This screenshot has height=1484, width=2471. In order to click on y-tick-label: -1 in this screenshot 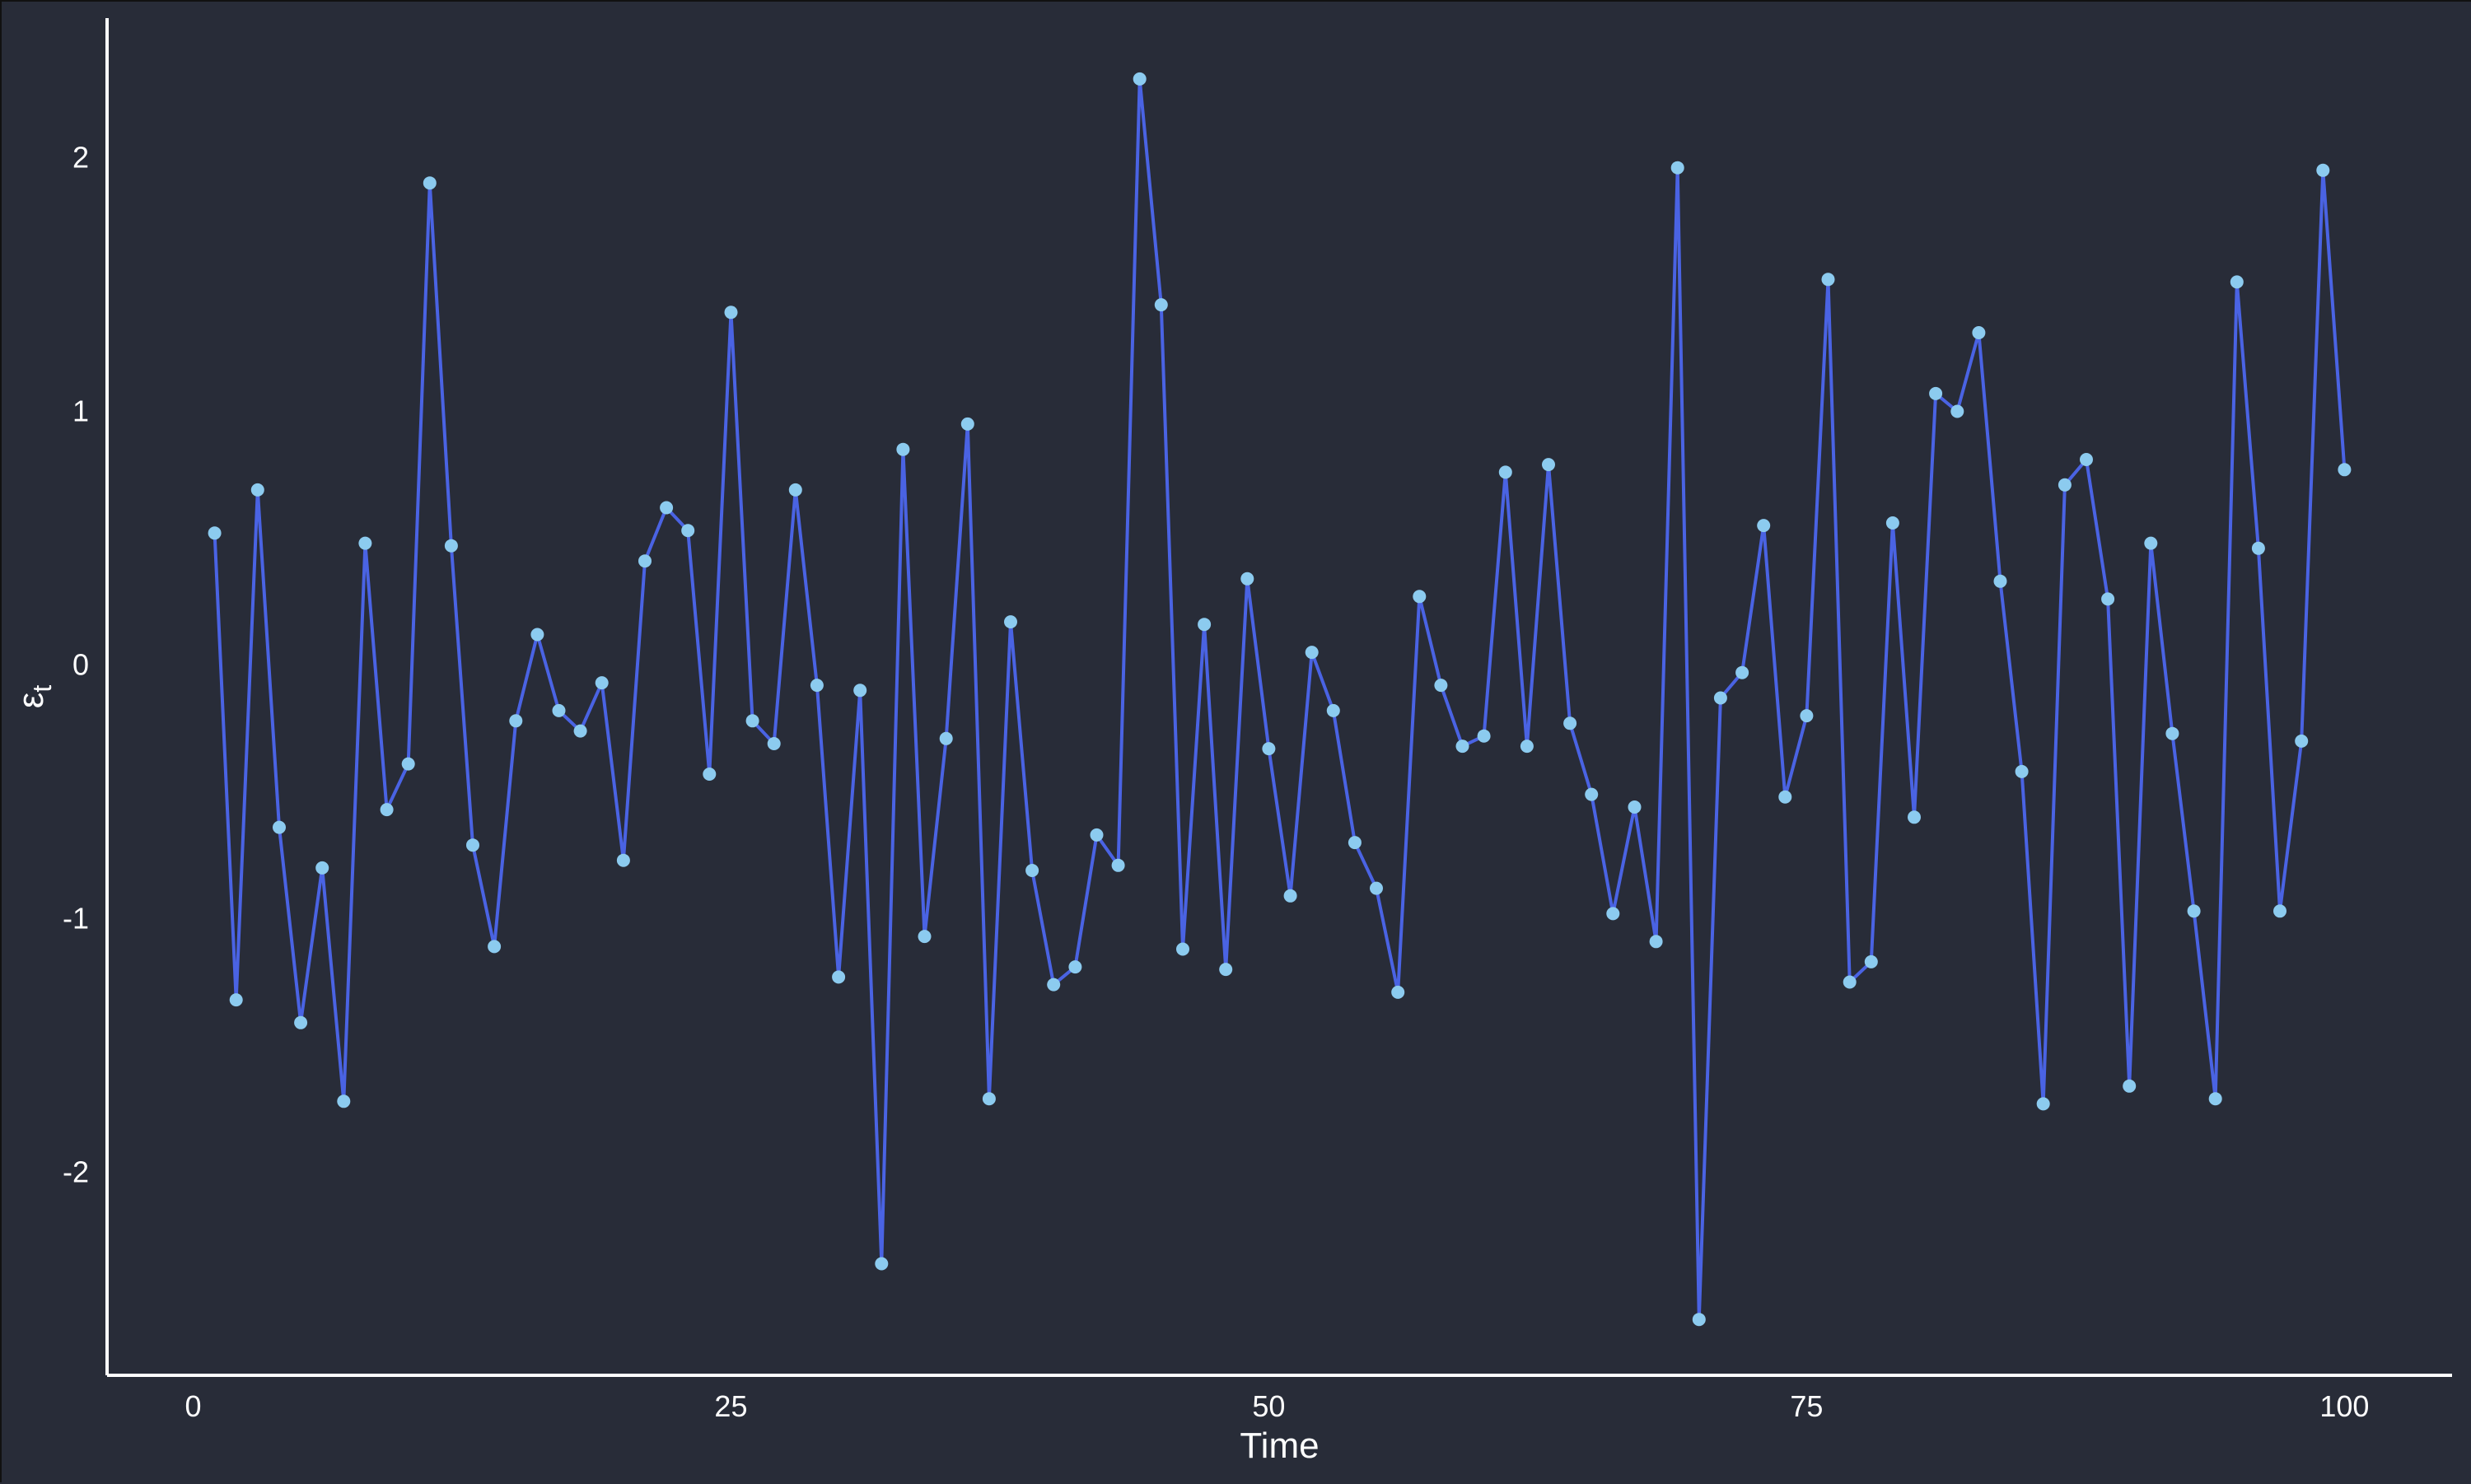, I will do `click(76, 919)`.